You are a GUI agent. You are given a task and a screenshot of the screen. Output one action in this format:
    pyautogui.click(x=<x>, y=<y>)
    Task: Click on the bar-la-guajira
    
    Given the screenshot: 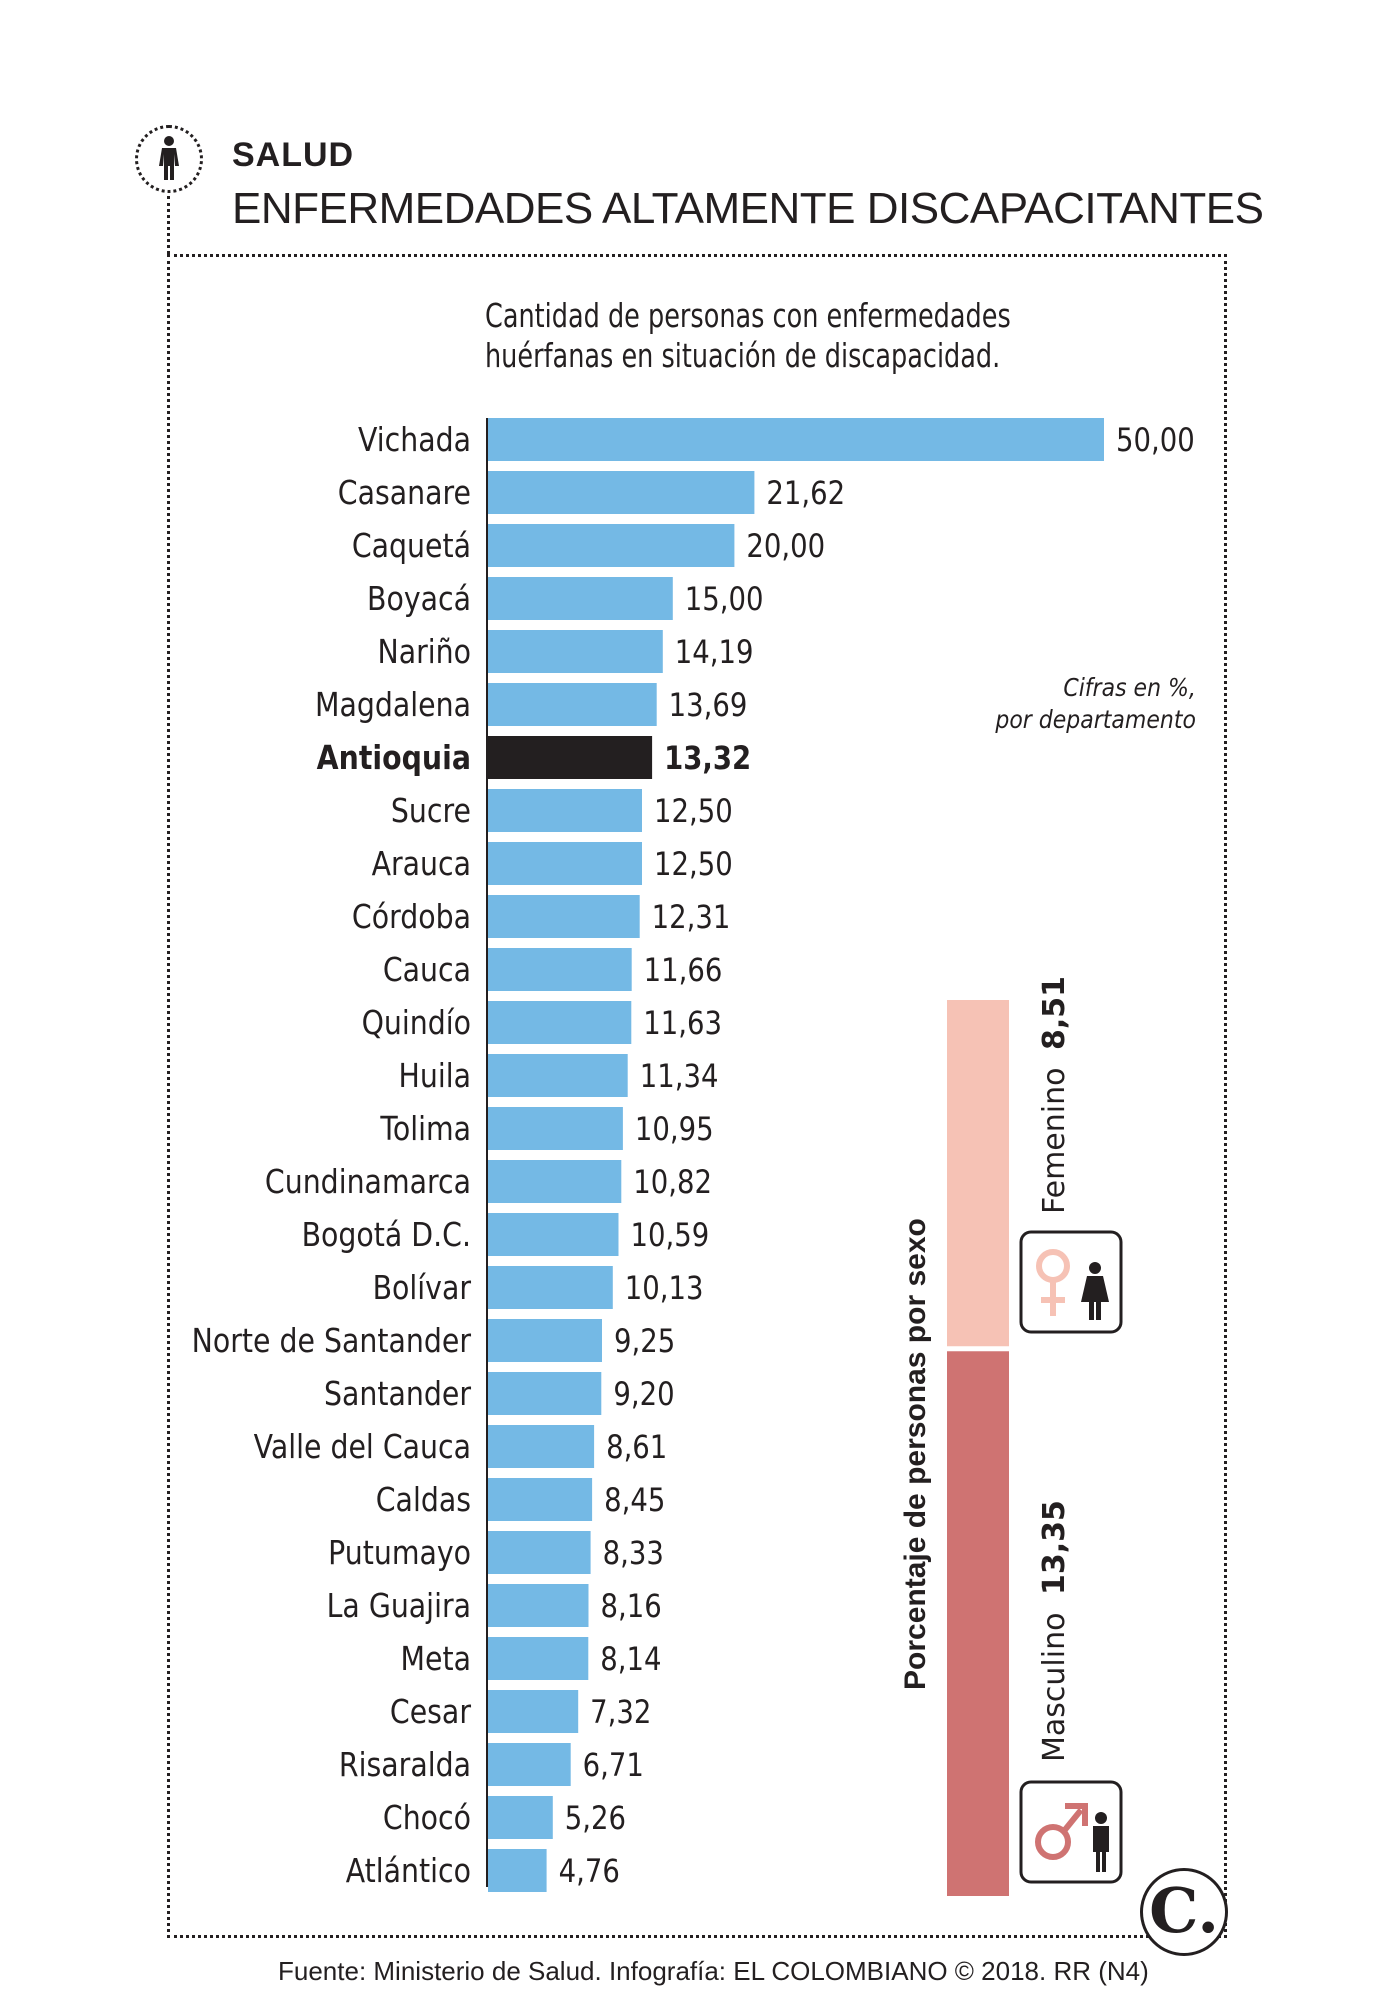 What is the action you would take?
    pyautogui.click(x=538, y=1605)
    